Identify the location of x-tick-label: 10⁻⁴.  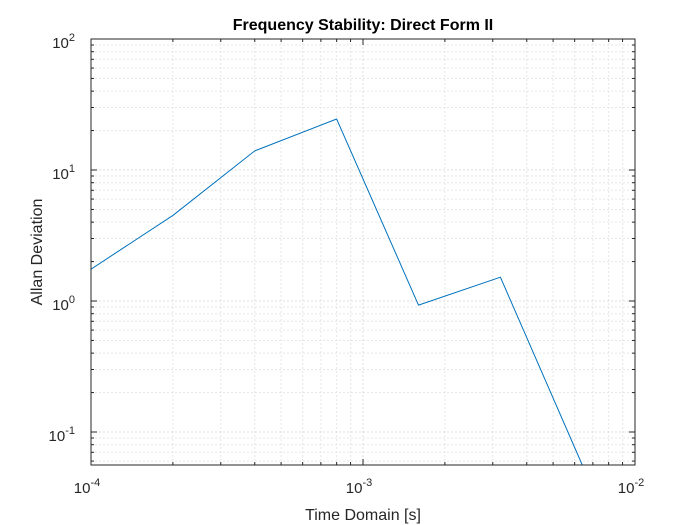
(87, 487).